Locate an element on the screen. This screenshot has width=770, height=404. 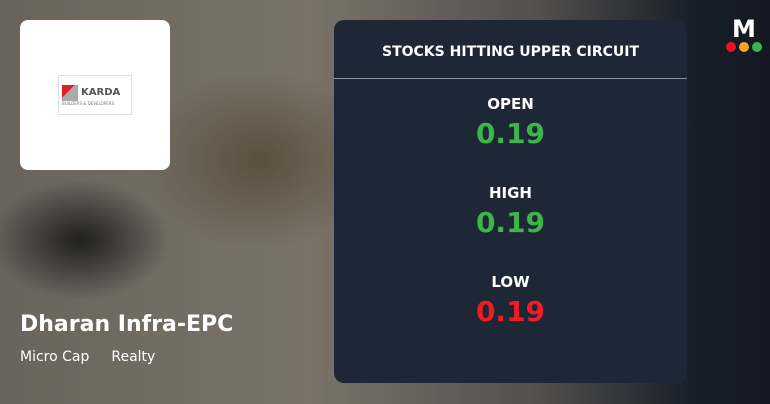
low-label: LOW is located at coordinates (510, 282).